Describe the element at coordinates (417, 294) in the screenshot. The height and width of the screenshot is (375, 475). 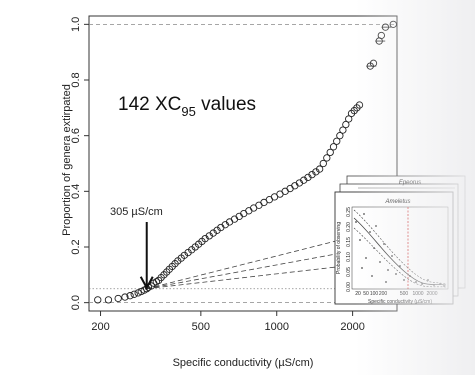
I see `inset-x-tick-5: 1000` at that location.